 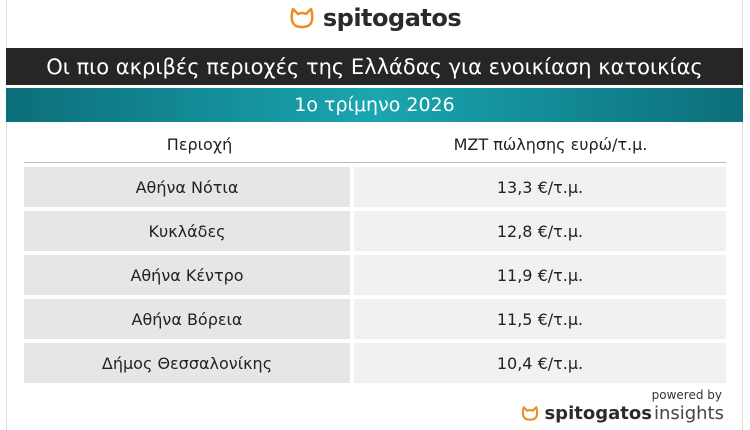 What do you see at coordinates (392, 18) in the screenshot?
I see `logo-text: spitogatos` at bounding box center [392, 18].